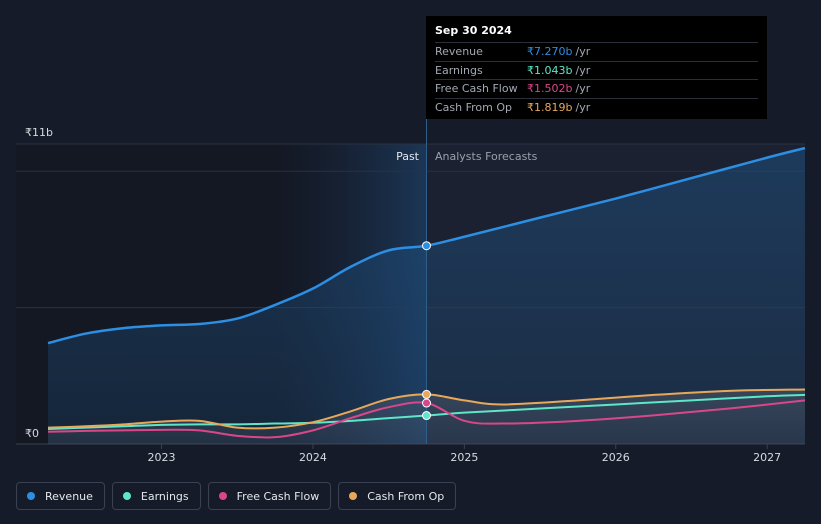 This screenshot has height=524, width=821. I want to click on free-cash-flow-line, so click(426, 419).